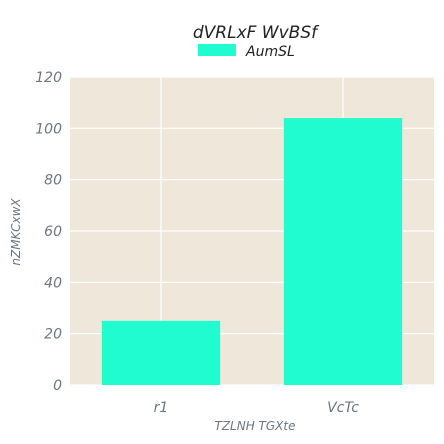 The image size is (444, 444). I want to click on bar-r1, so click(161, 352).